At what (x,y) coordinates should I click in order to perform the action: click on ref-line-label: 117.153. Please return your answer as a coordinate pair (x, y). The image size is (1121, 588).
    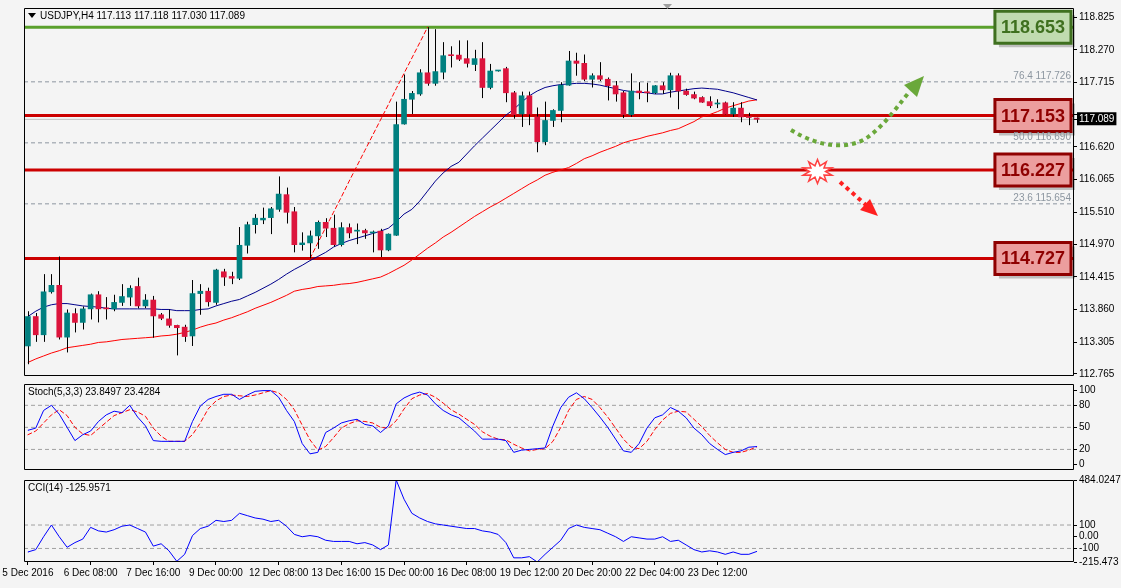
    Looking at the image, I should click on (1032, 115).